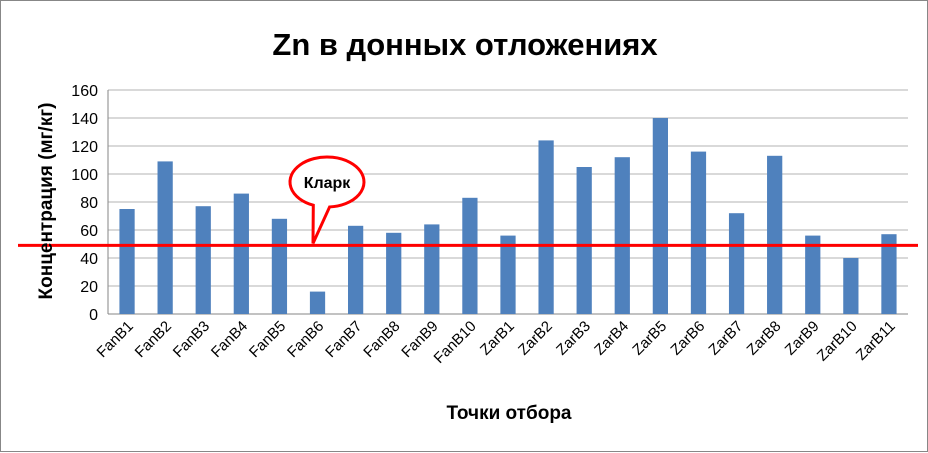 The width and height of the screenshot is (928, 453). I want to click on x-tick-label: FanB6, so click(305, 339).